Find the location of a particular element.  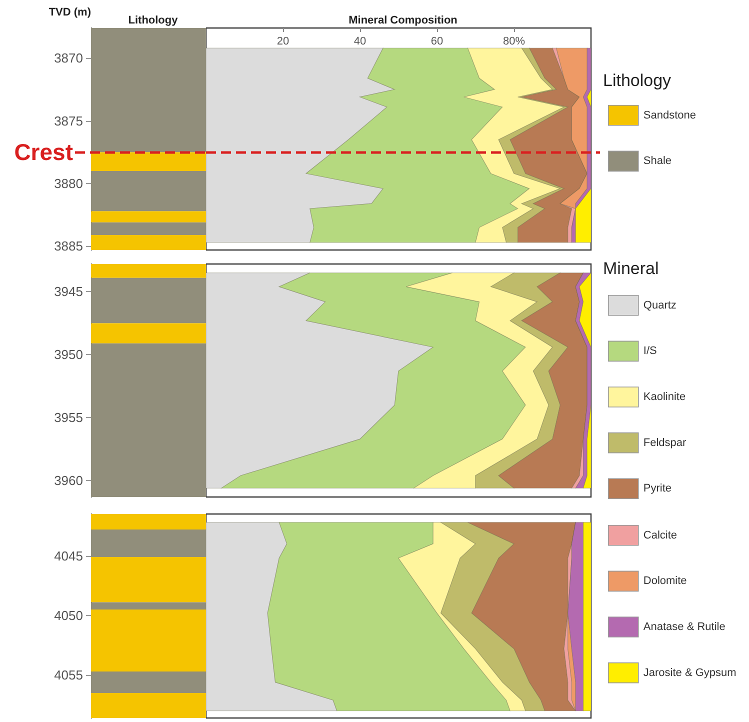

x-tick-label: 60 is located at coordinates (437, 42).